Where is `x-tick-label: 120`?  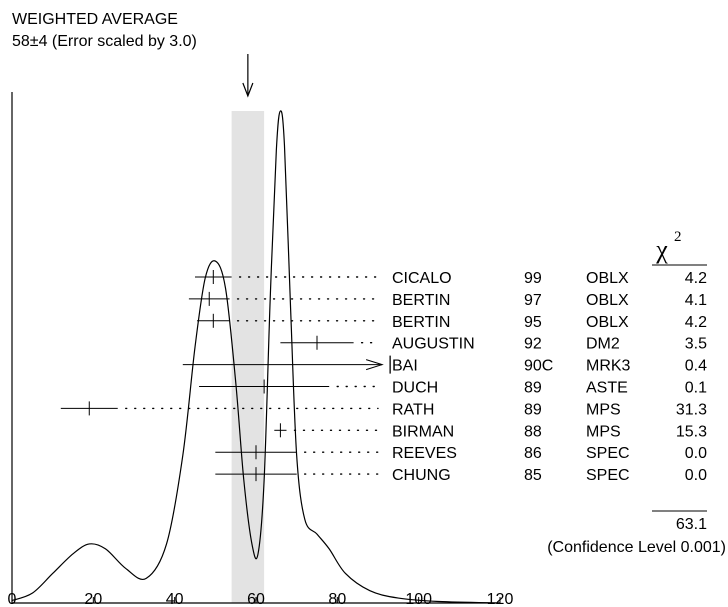 x-tick-label: 120 is located at coordinates (500, 599).